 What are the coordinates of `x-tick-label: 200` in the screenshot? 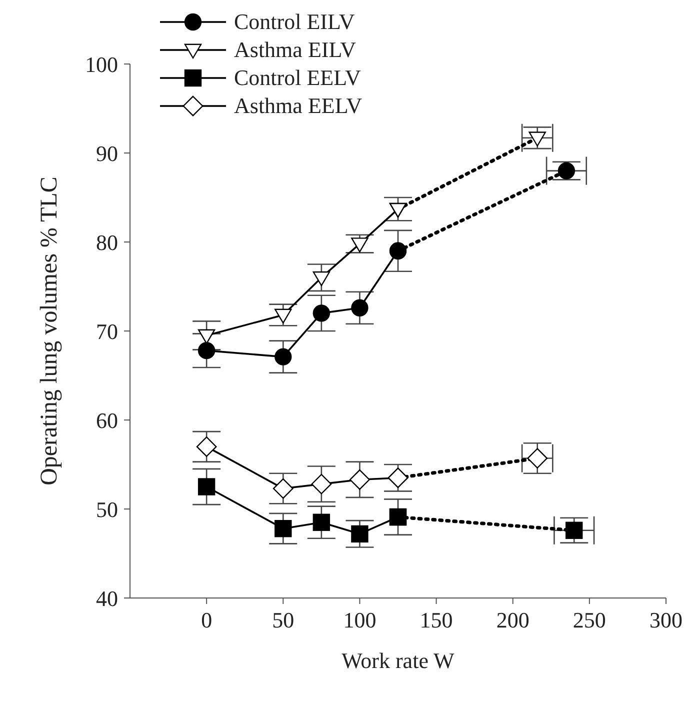 It's located at (513, 620).